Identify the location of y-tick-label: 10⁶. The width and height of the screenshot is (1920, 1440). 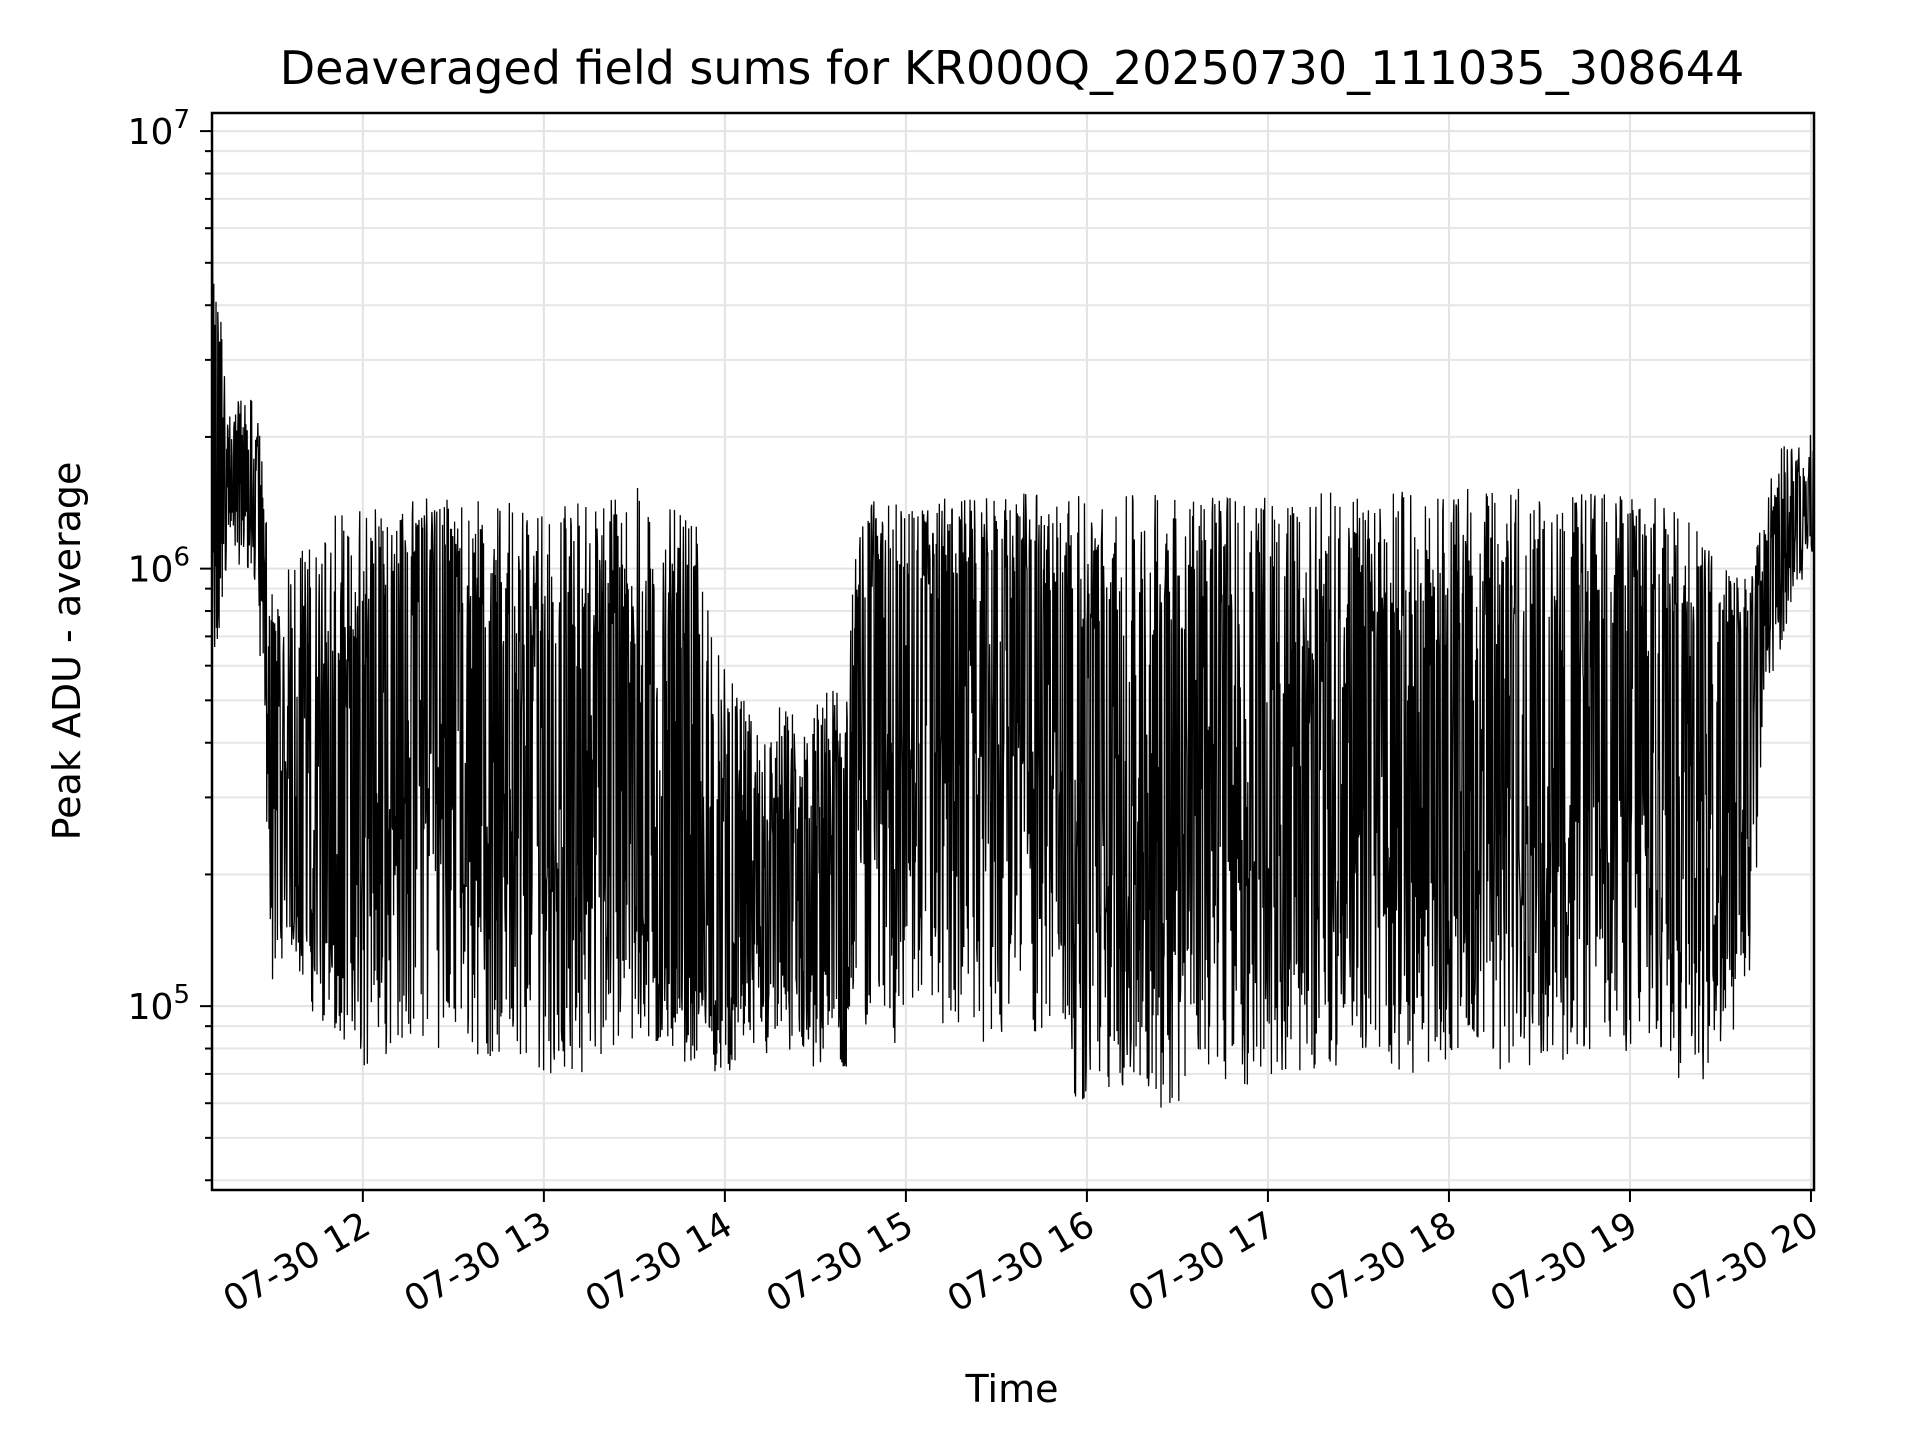
(159, 567).